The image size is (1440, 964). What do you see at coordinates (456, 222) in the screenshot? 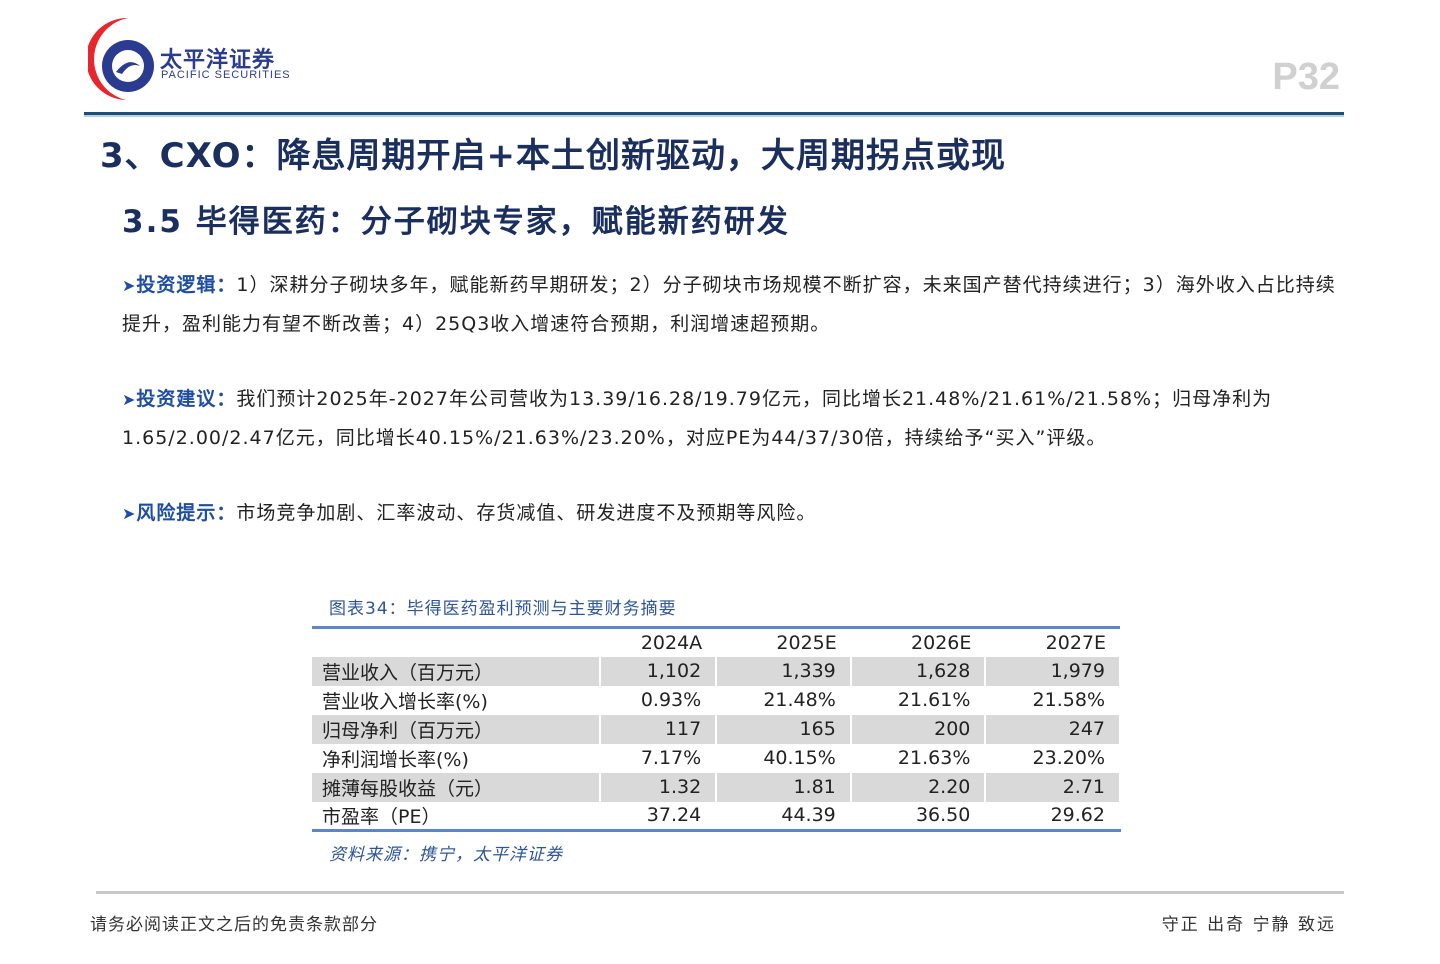
I see `section-subtitle: 3.5 毕得医药：分子砌块专家，赋能新药研发` at bounding box center [456, 222].